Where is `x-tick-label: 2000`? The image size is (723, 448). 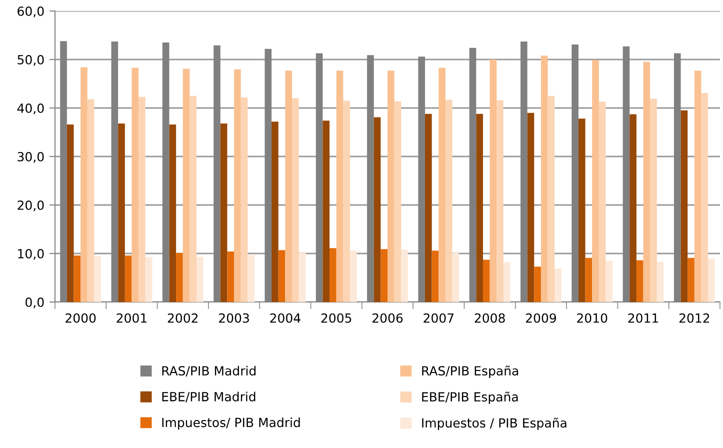
x-tick-label: 2000 is located at coordinates (81, 318).